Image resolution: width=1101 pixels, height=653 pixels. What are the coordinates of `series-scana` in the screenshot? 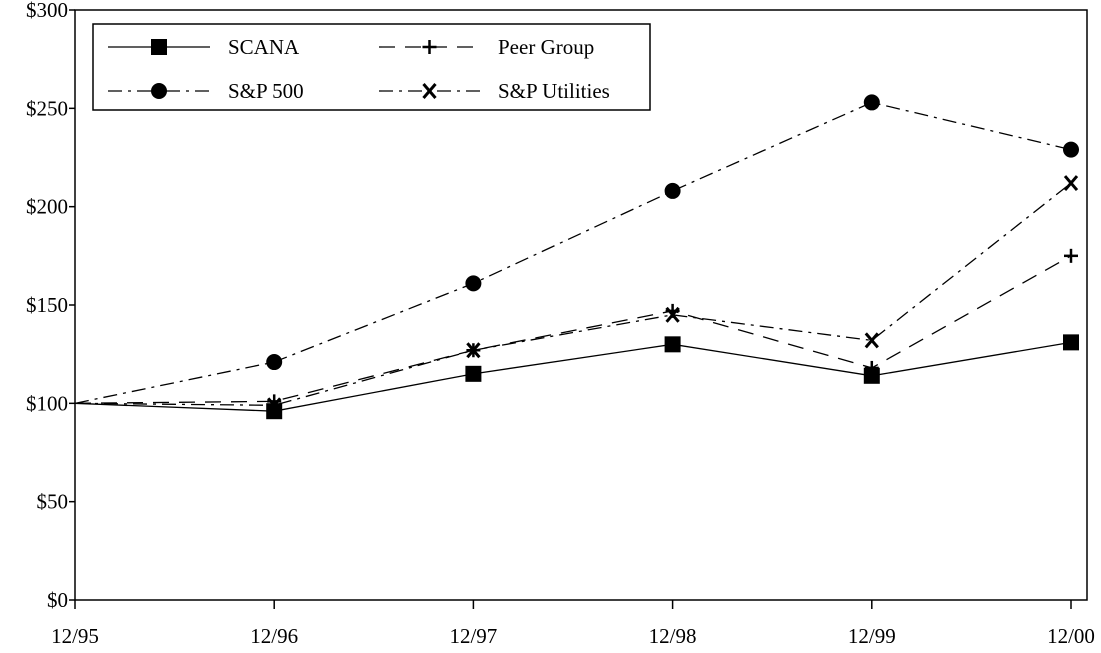 It's located at (576, 377).